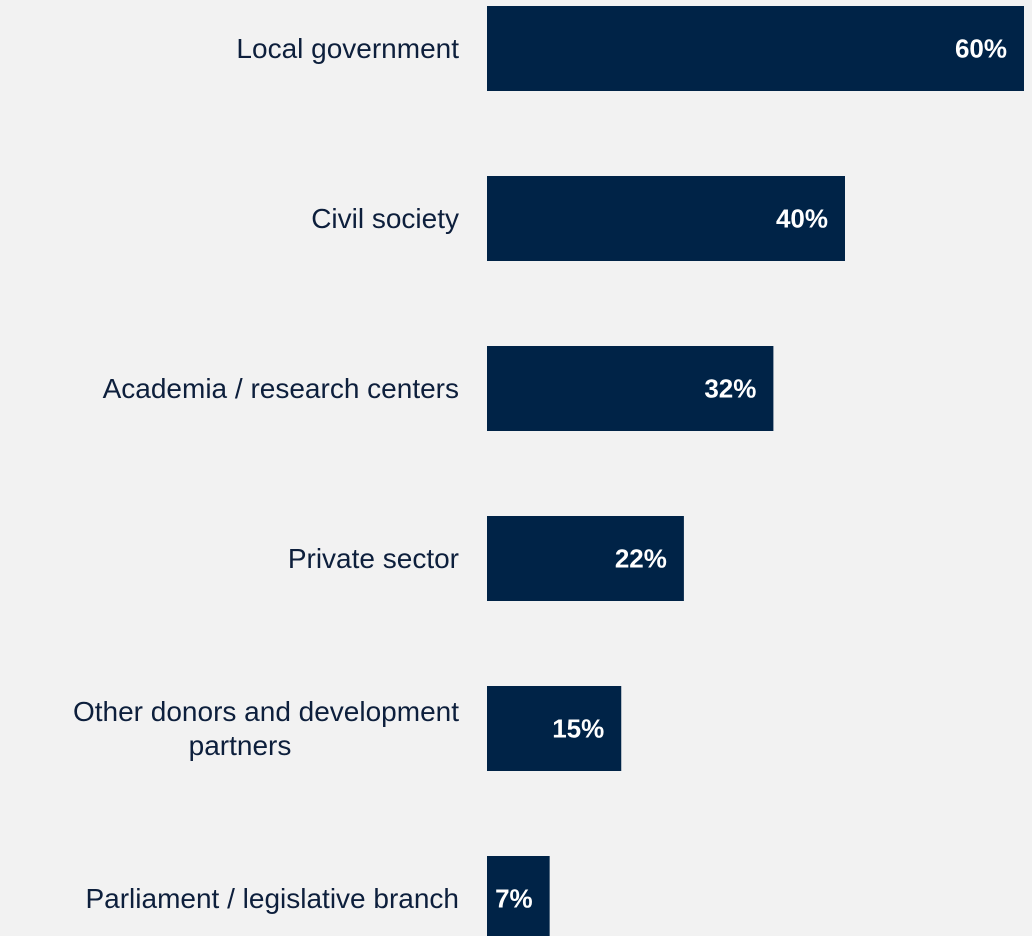 Image resolution: width=1032 pixels, height=936 pixels. I want to click on category-label: Local government, so click(347, 48).